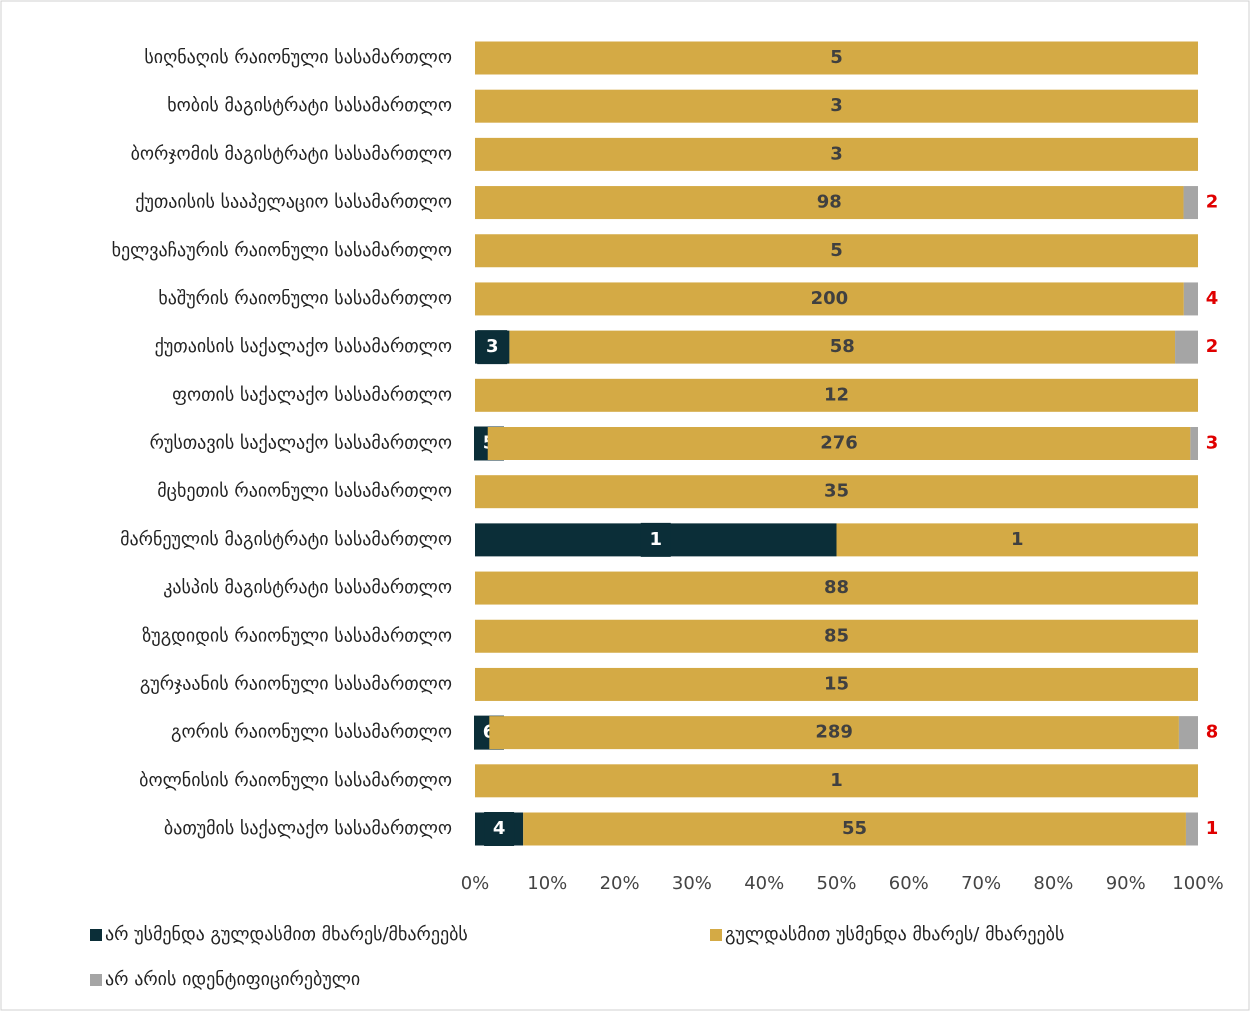  I want to click on x-tick-label: 80%, so click(1053, 883).